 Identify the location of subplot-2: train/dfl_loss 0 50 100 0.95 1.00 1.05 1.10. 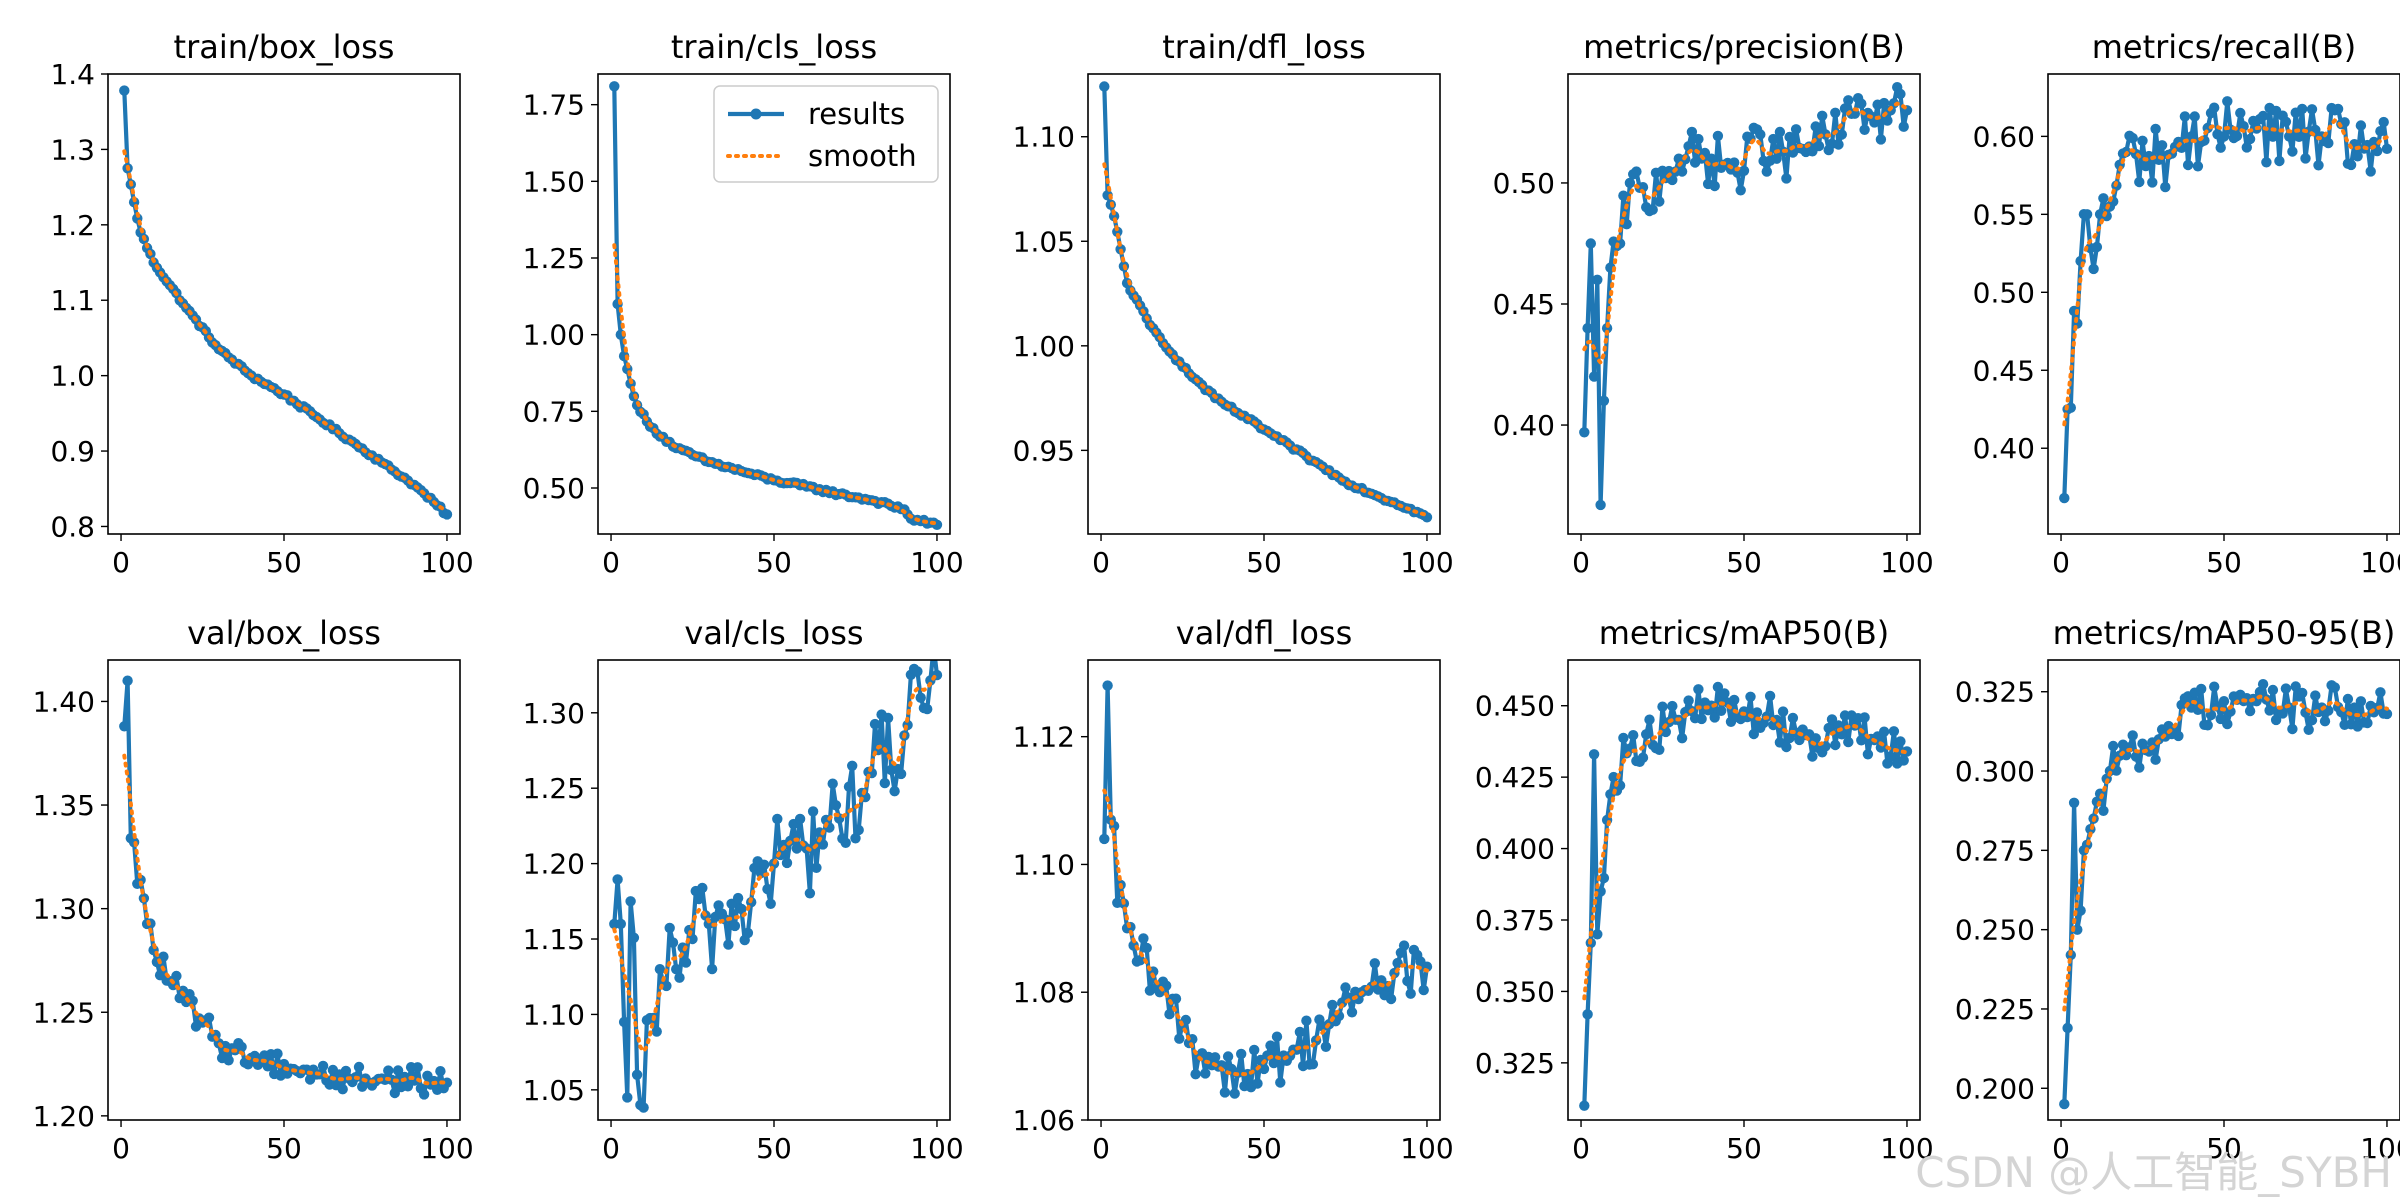
(1233, 303).